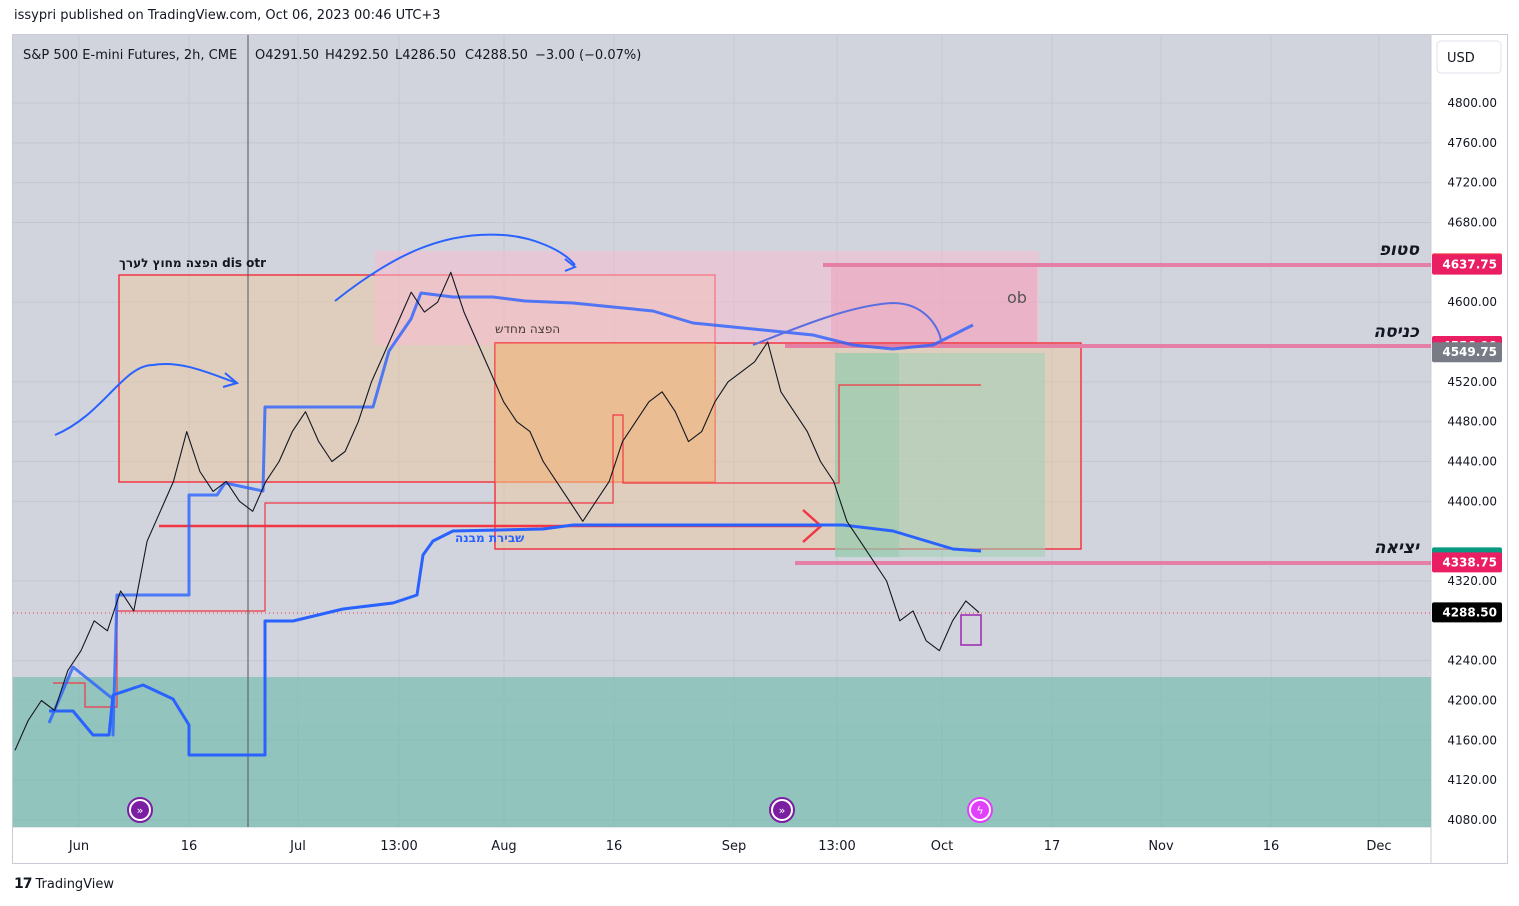 The image size is (1519, 906). I want to click on time-axis, so click(722, 845).